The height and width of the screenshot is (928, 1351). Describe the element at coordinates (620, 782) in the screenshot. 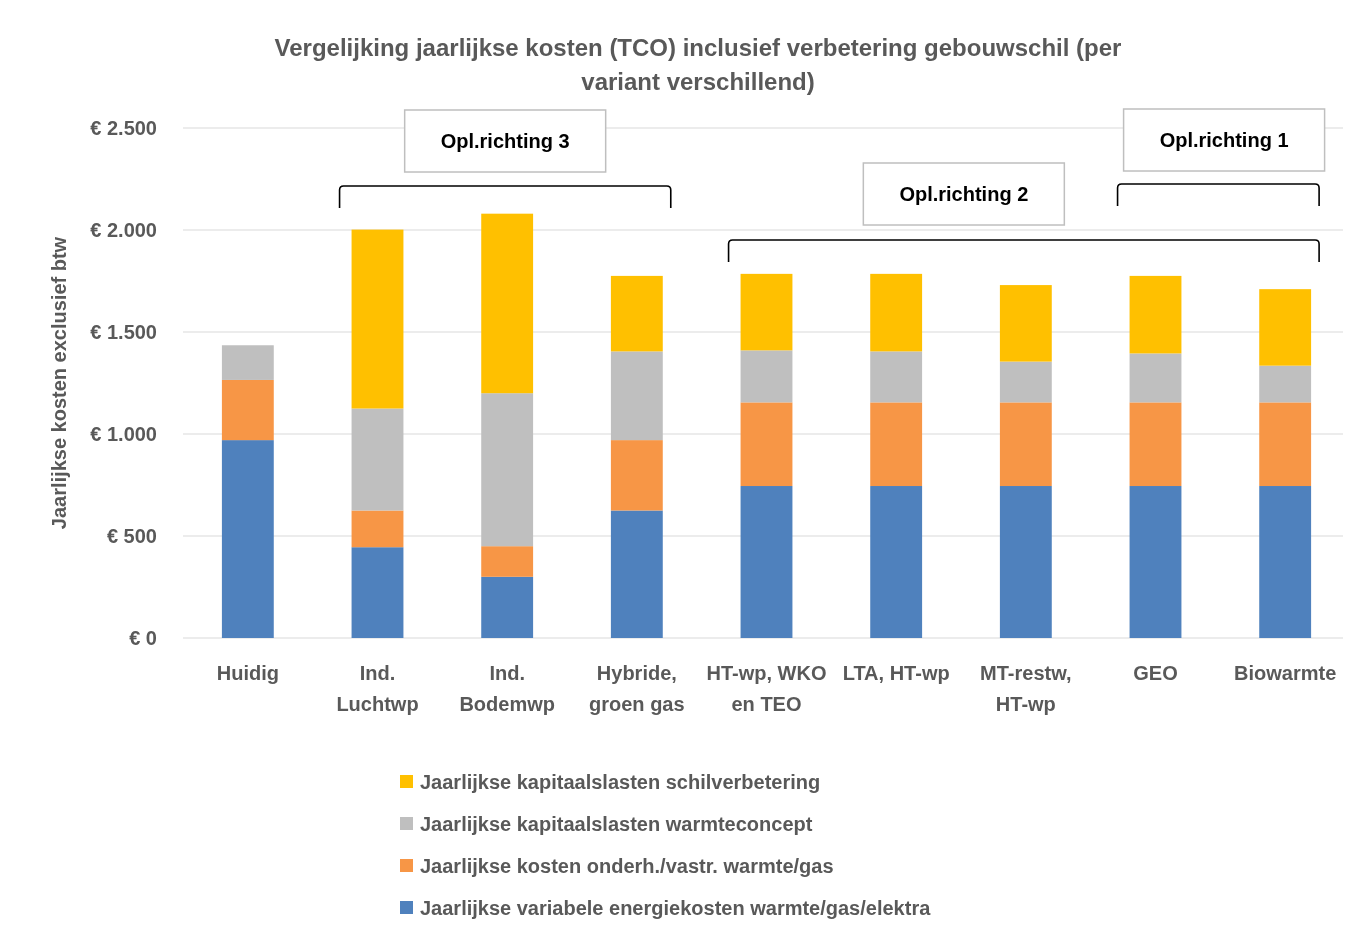

I see `legend-label: Jaarlijkse kapitaalslasten schilverbetering` at that location.